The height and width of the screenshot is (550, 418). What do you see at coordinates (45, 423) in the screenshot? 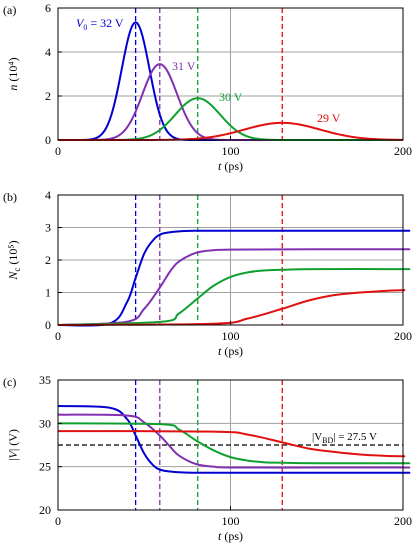
I see `y-tick-label: 30` at bounding box center [45, 423].